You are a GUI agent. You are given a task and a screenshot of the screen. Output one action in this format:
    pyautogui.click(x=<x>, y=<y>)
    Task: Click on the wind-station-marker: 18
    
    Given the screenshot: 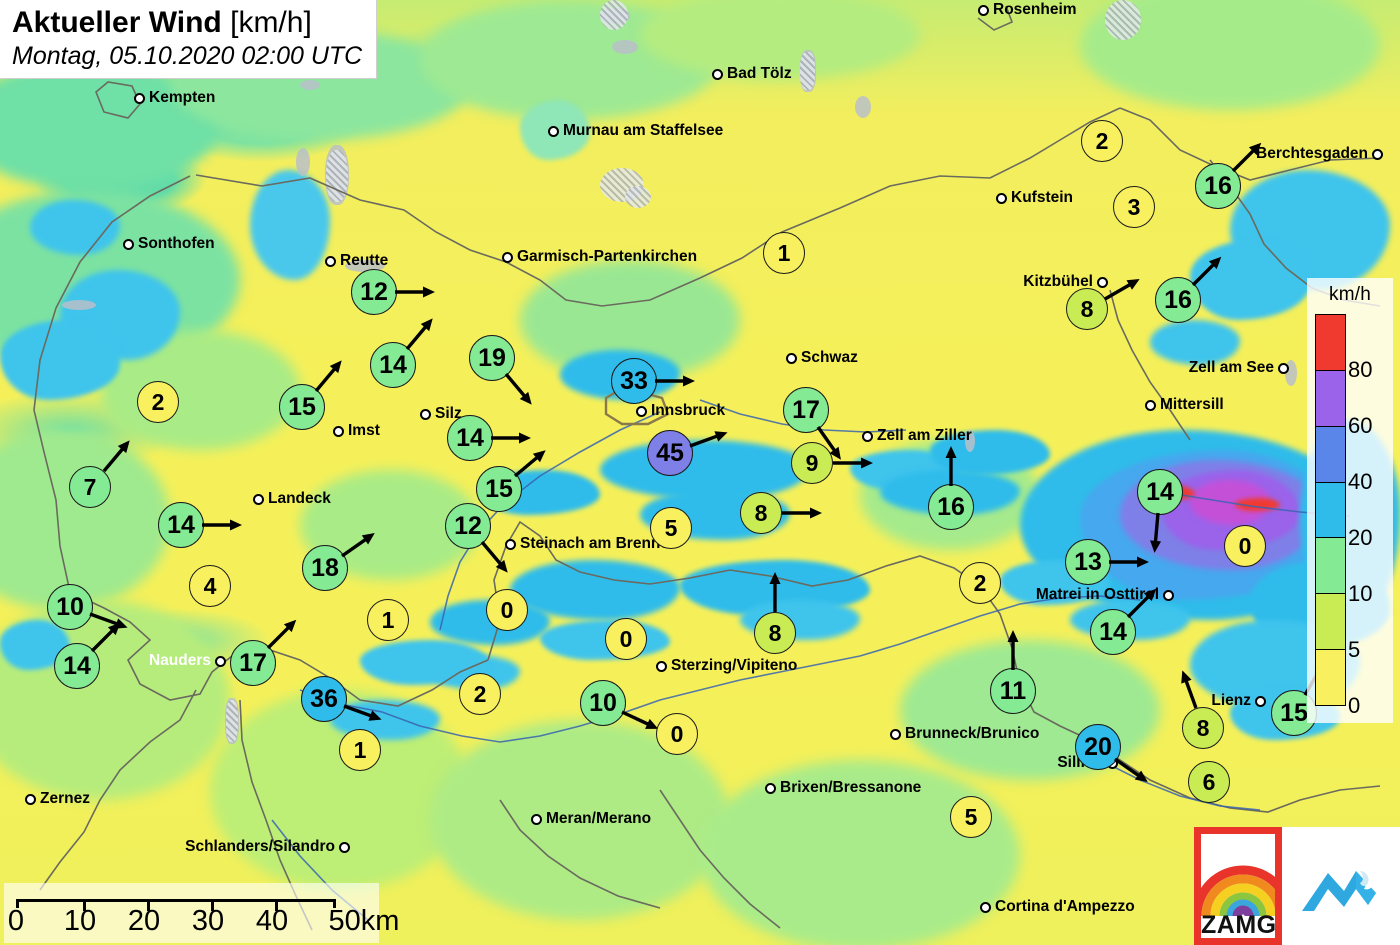 What is the action you would take?
    pyautogui.click(x=338, y=562)
    